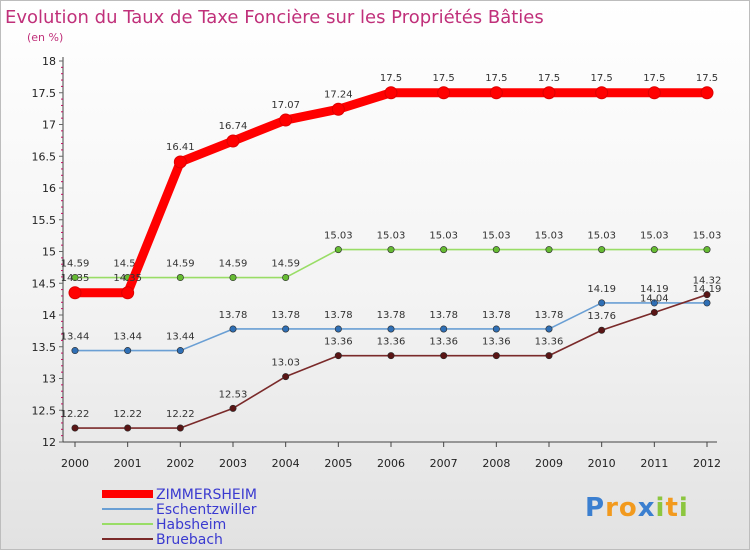  Describe the element at coordinates (628, 508) in the screenshot. I see `logo-letter: o` at that location.